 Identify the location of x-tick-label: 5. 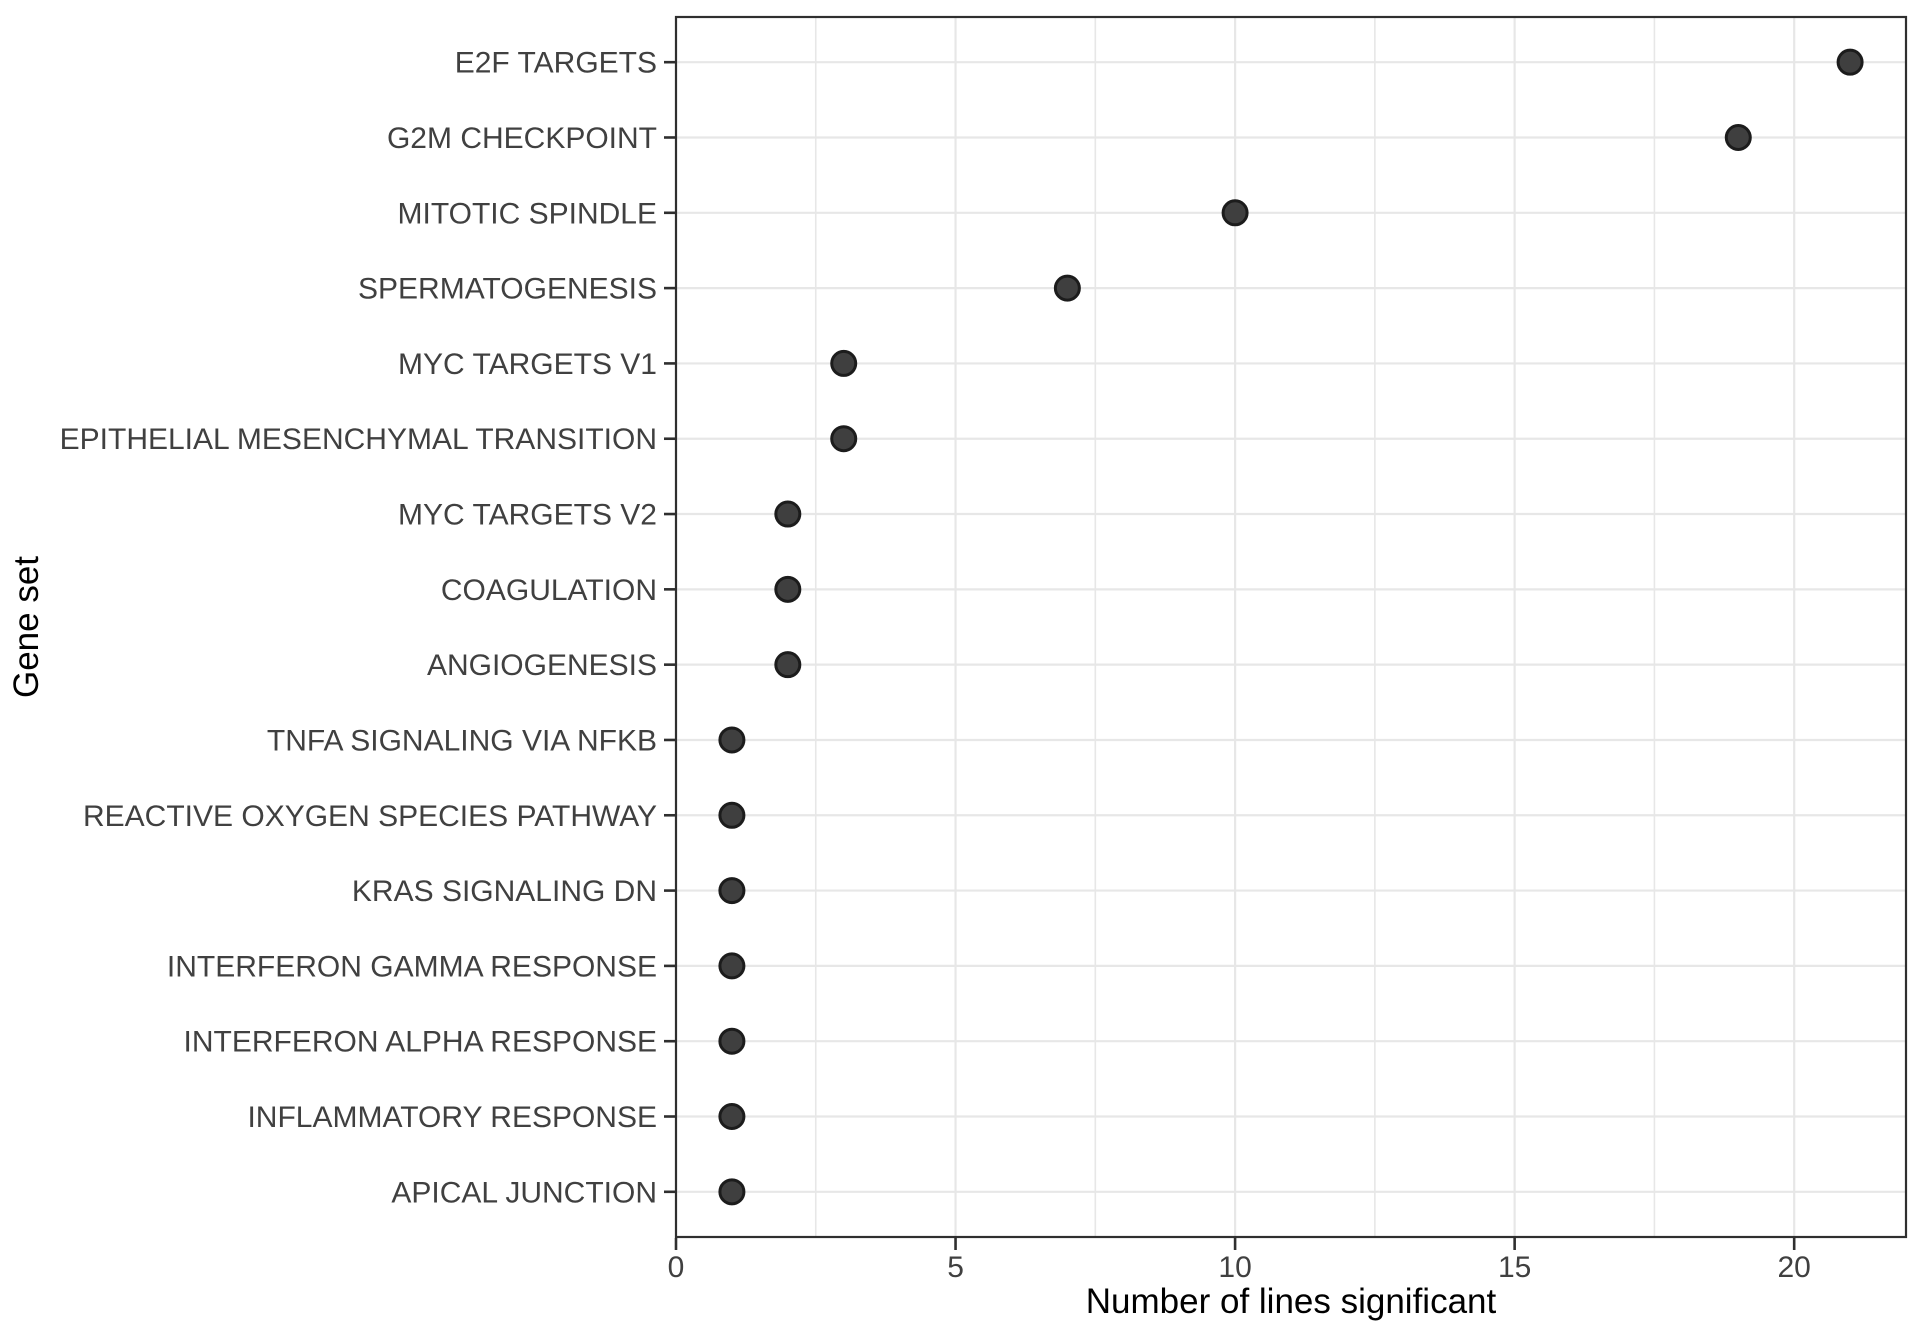
(955, 1267).